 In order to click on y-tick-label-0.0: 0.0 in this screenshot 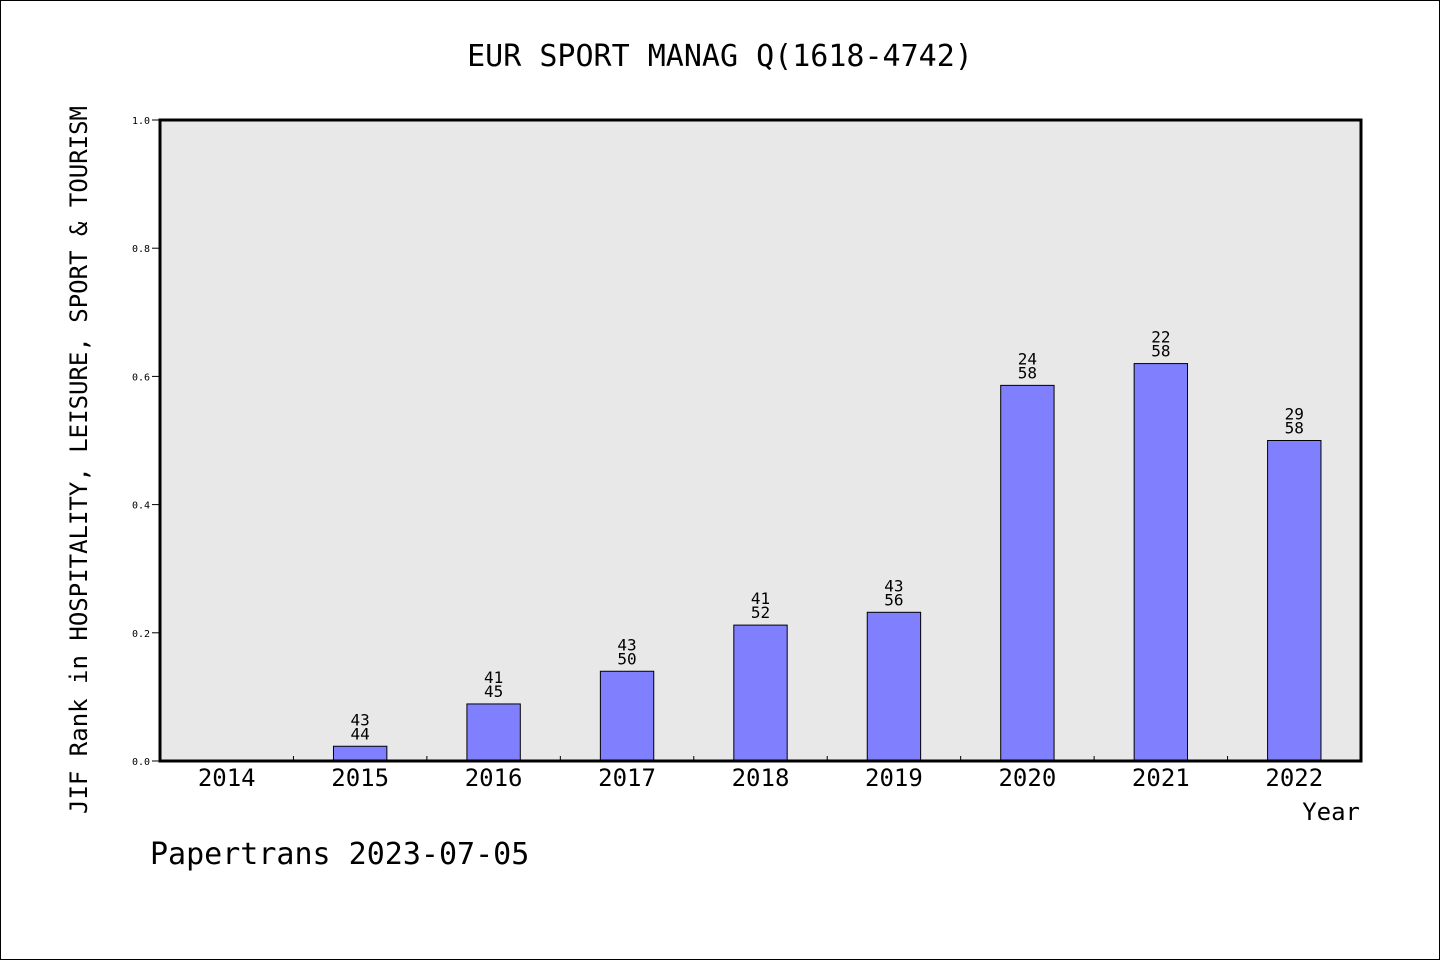, I will do `click(141, 762)`.